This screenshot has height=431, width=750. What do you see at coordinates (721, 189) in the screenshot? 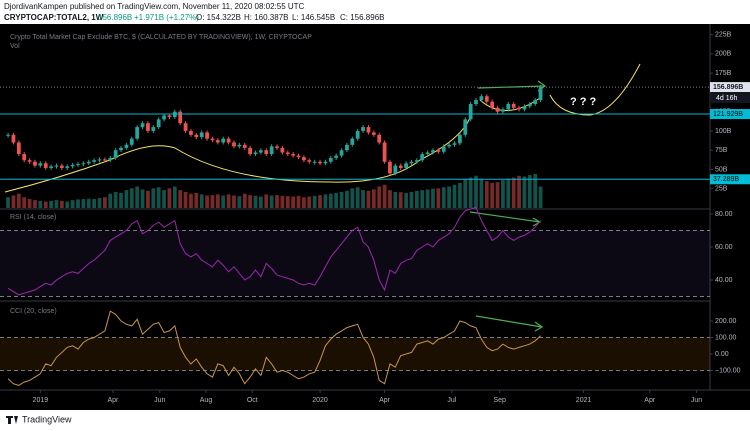
I see `y-tick-label: 25B` at bounding box center [721, 189].